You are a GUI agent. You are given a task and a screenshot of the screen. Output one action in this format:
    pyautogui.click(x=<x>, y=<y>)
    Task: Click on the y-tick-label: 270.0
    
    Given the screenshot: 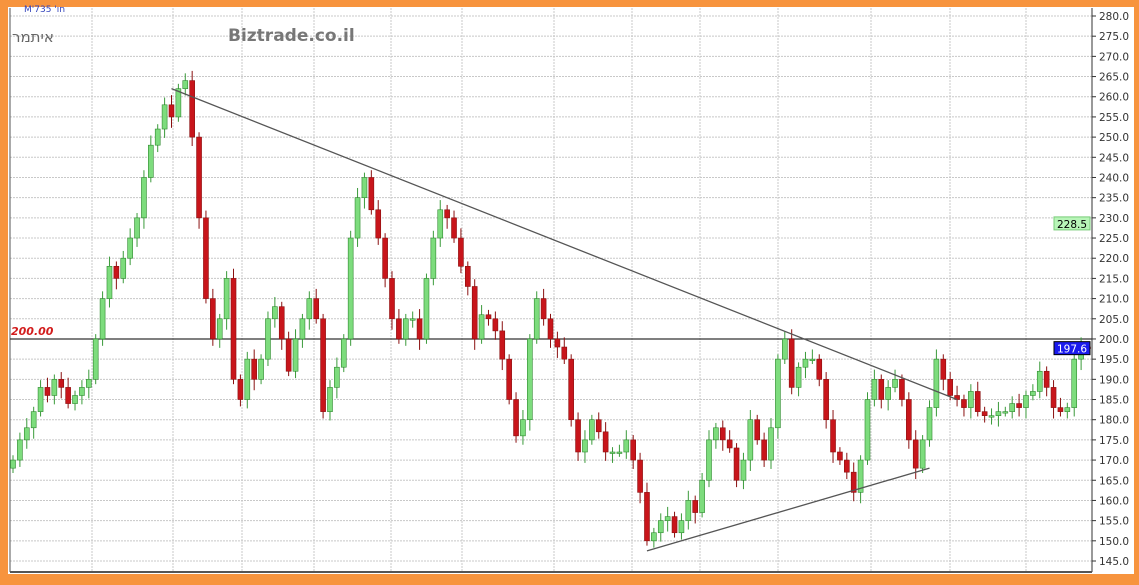 What is the action you would take?
    pyautogui.click(x=1114, y=57)
    